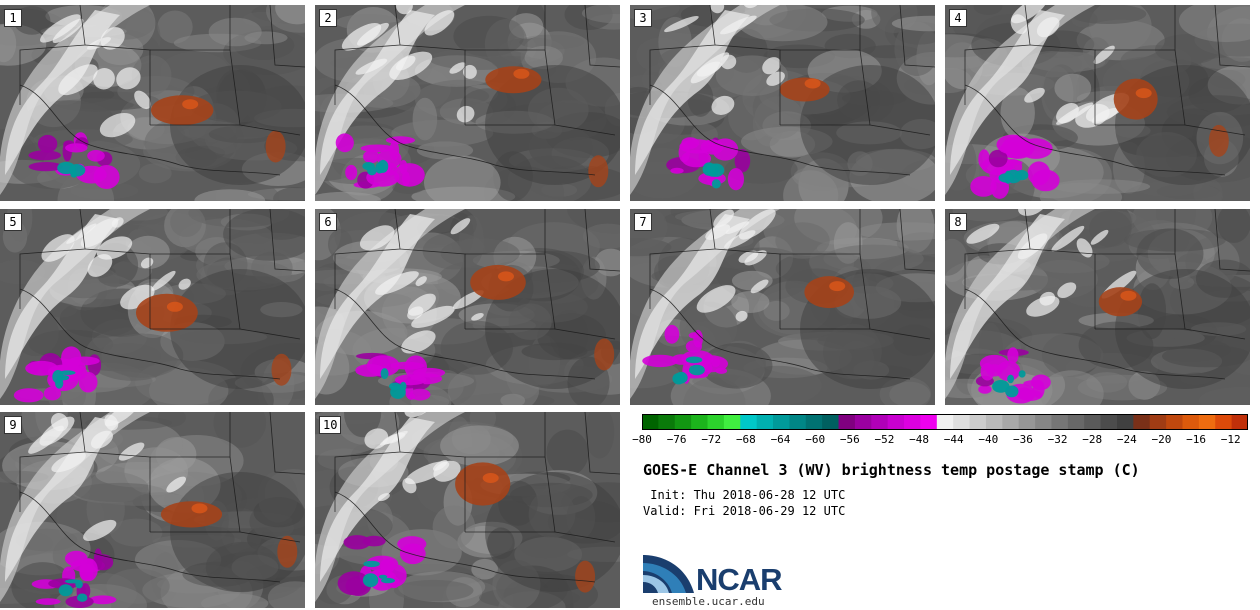 The height and width of the screenshot is (610, 1260). I want to click on colorbar-border, so click(945, 422).